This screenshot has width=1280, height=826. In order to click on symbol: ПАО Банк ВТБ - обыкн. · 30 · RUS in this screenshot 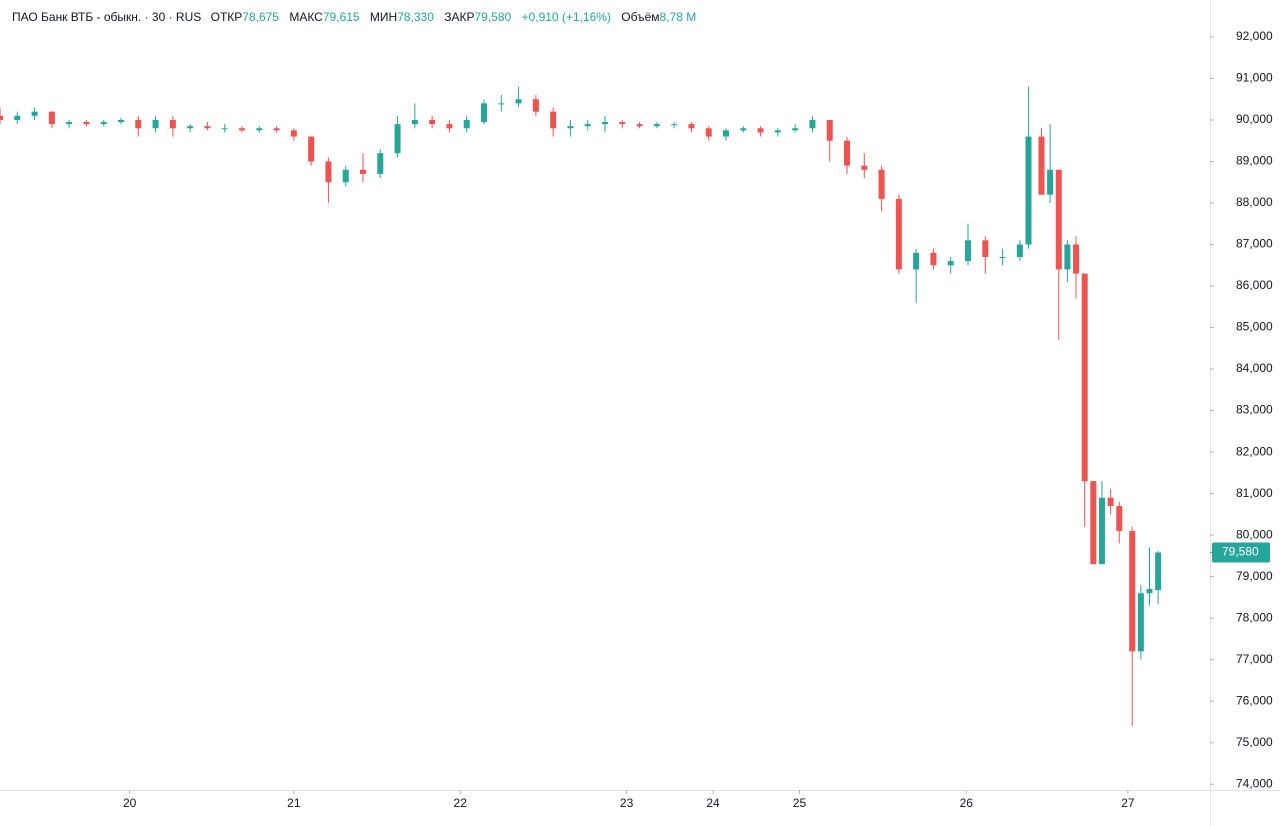, I will do `click(107, 17)`.